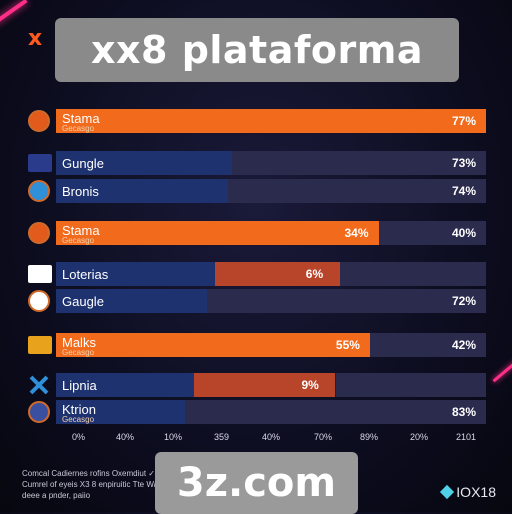 This screenshot has height=514, width=512. What do you see at coordinates (463, 163) in the screenshot?
I see `data-label: 73%` at bounding box center [463, 163].